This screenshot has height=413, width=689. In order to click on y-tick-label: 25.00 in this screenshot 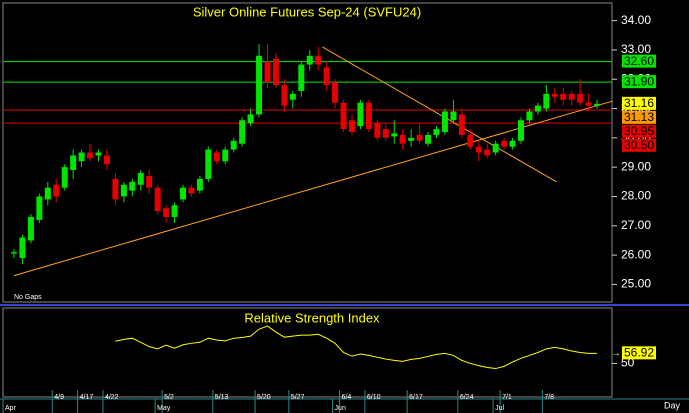, I will do `click(636, 284)`.